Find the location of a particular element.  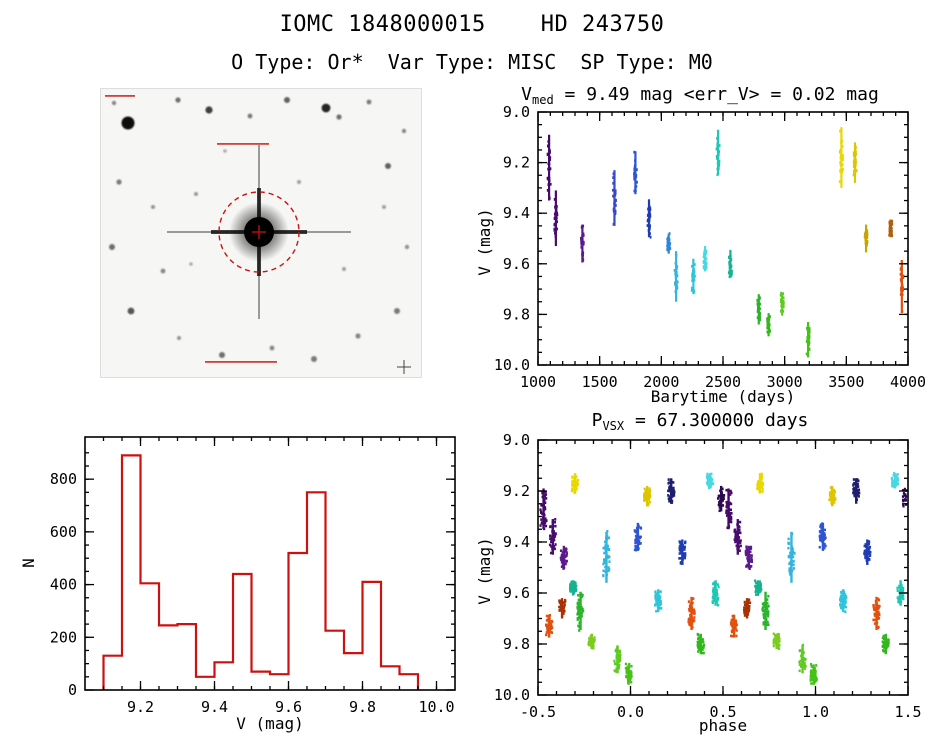

y-tick-label: 600 is located at coordinates (63, 532).